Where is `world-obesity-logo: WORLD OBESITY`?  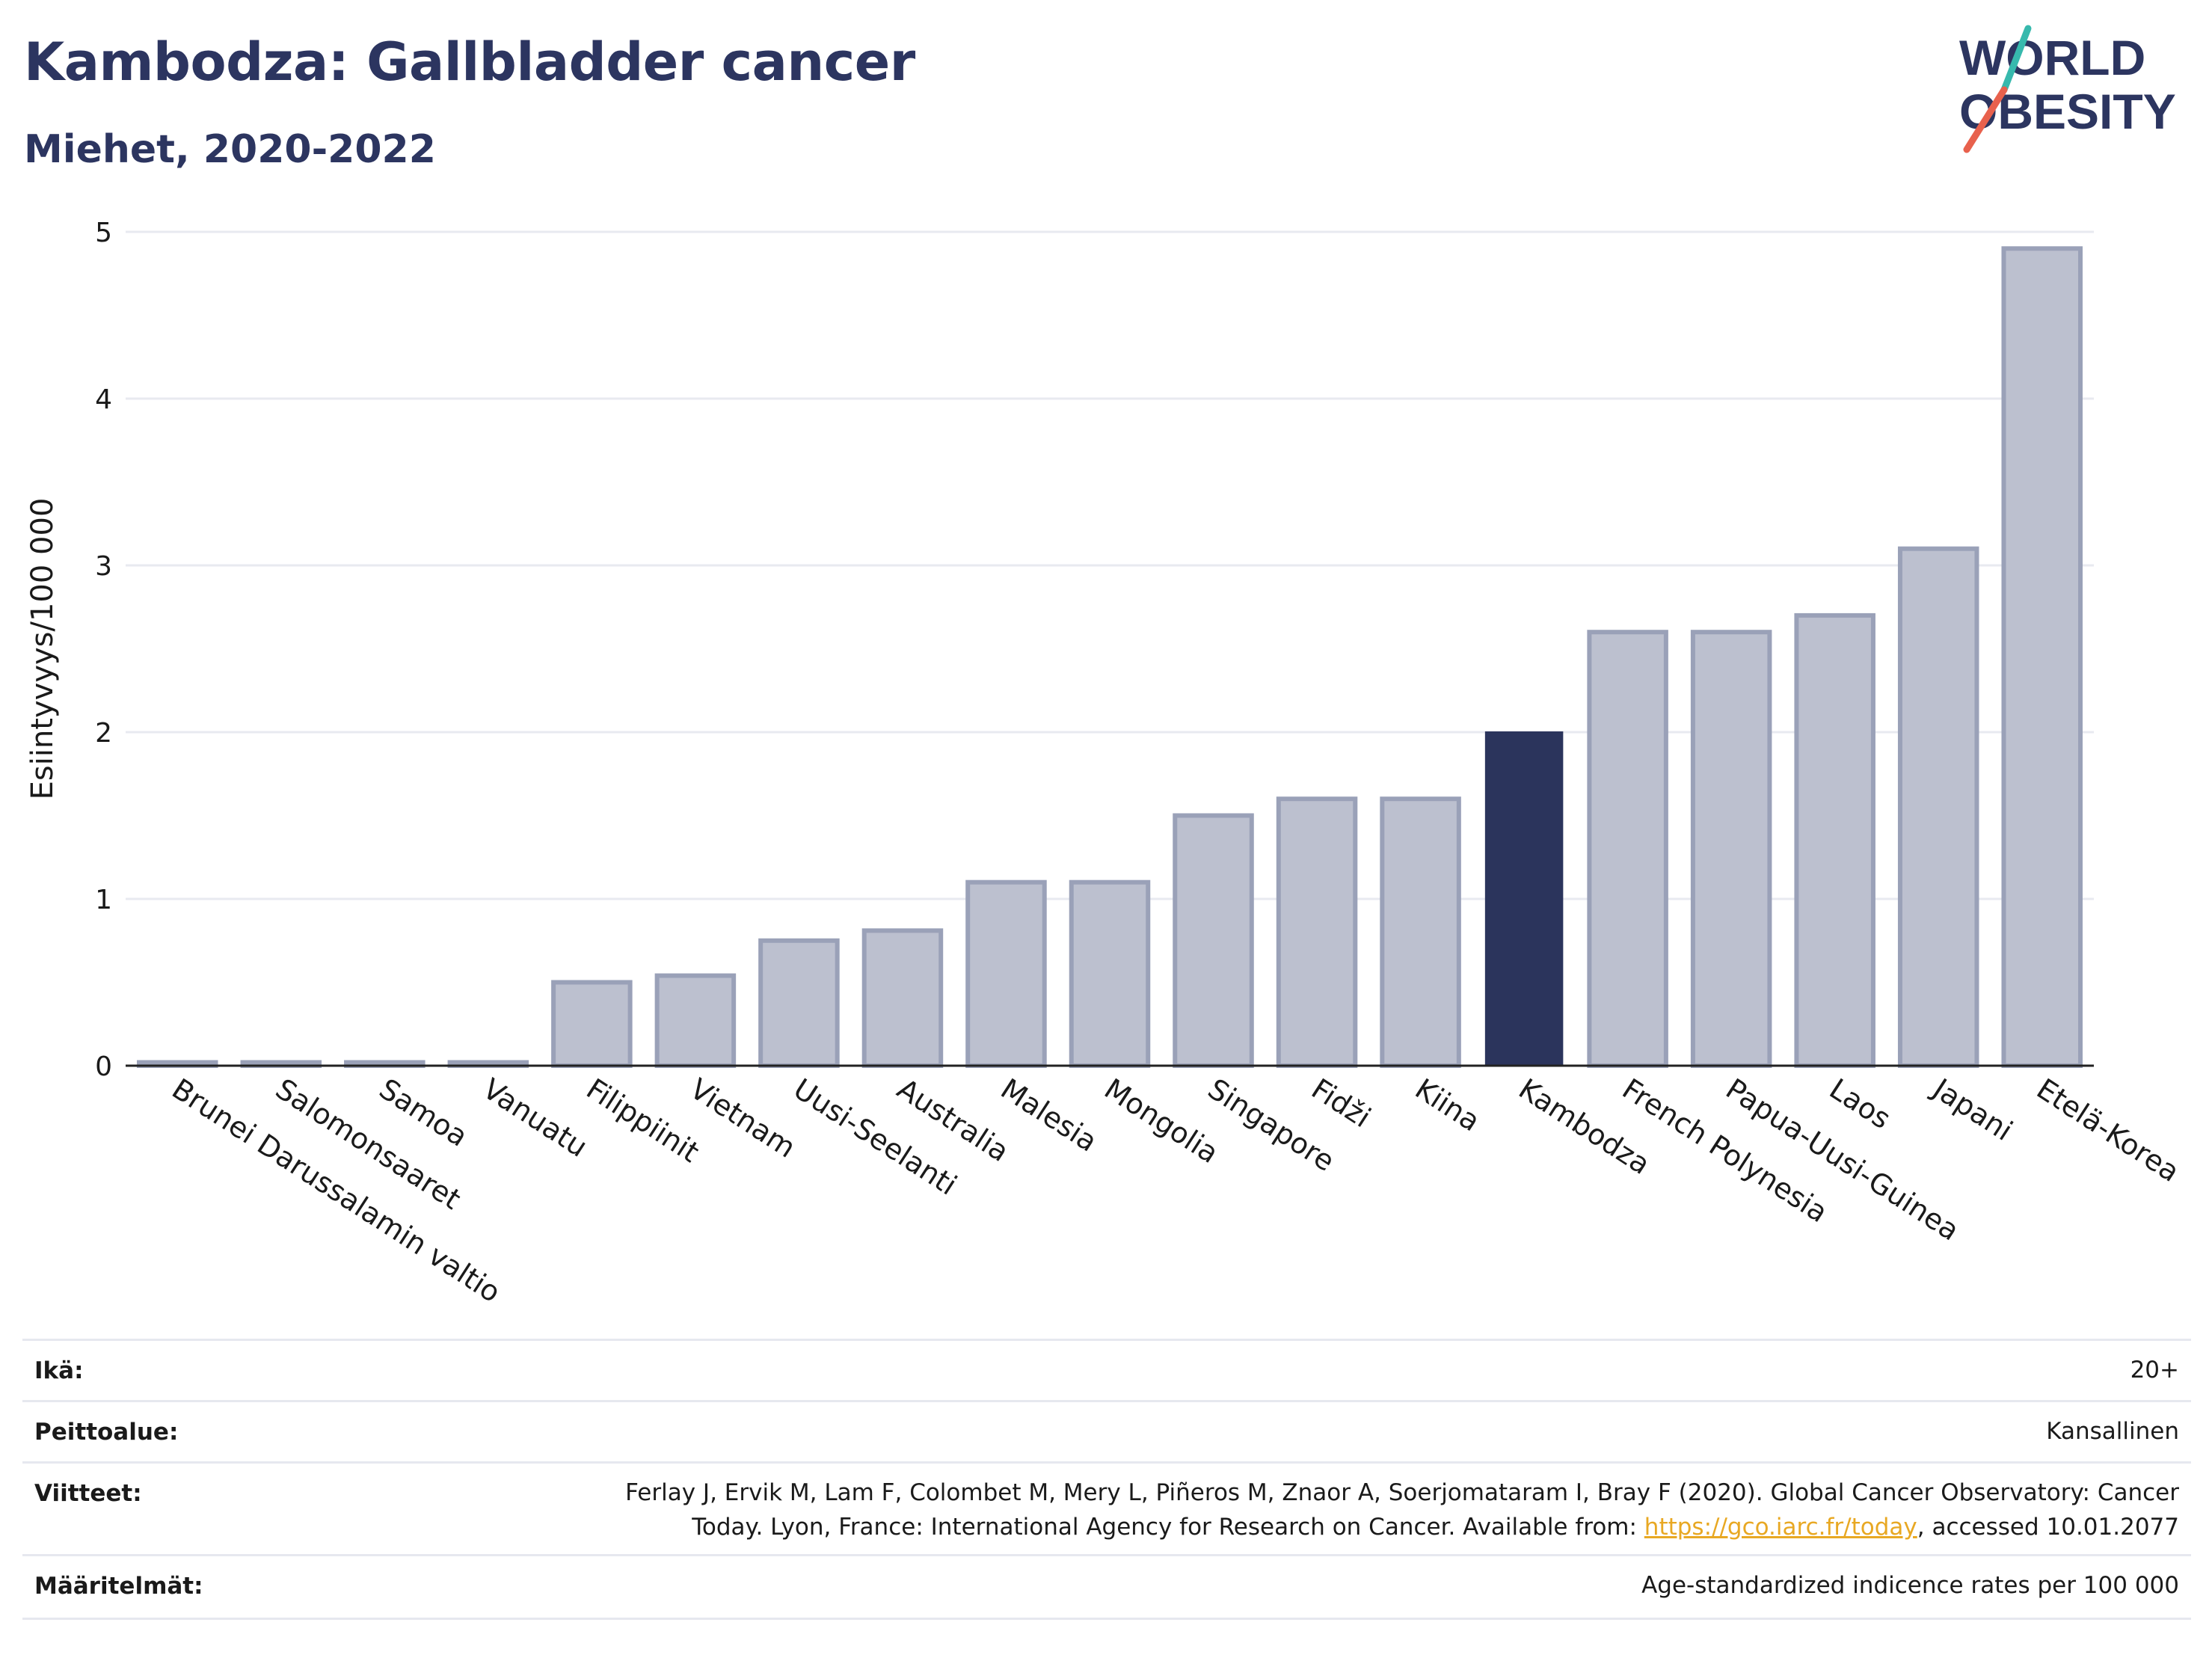
world-obesity-logo: WORLD OBESITY is located at coordinates (2067, 89).